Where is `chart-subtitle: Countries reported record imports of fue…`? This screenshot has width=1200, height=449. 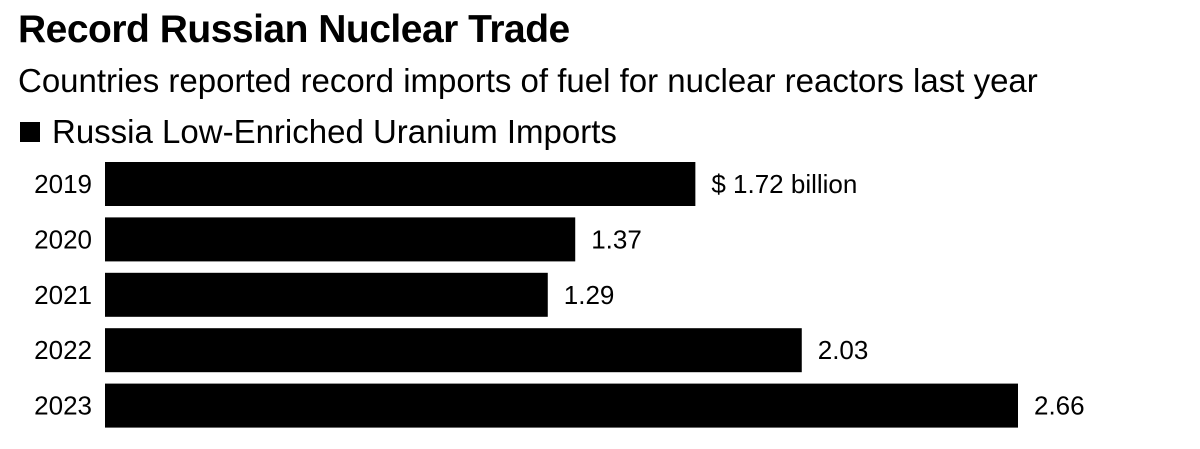 chart-subtitle: Countries reported record imports of fue… is located at coordinates (528, 80).